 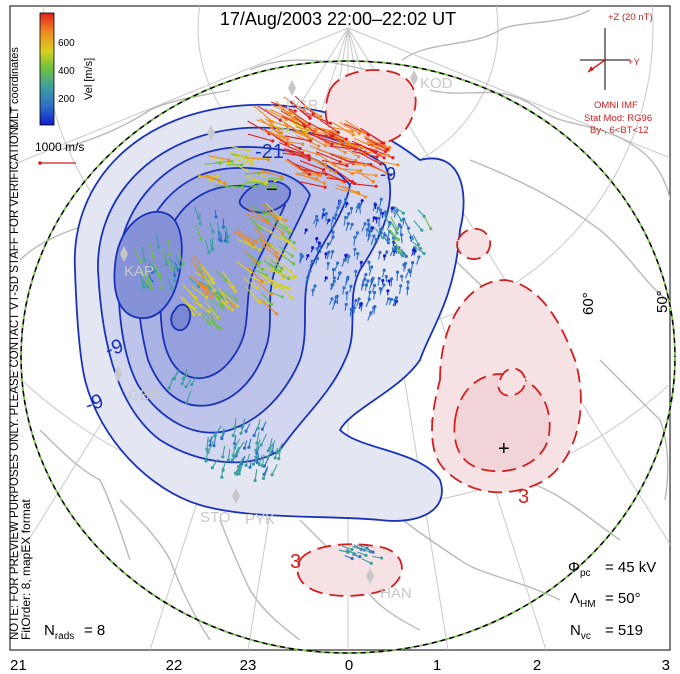 What do you see at coordinates (215, 517) in the screenshot?
I see `station-label: STO` at bounding box center [215, 517].